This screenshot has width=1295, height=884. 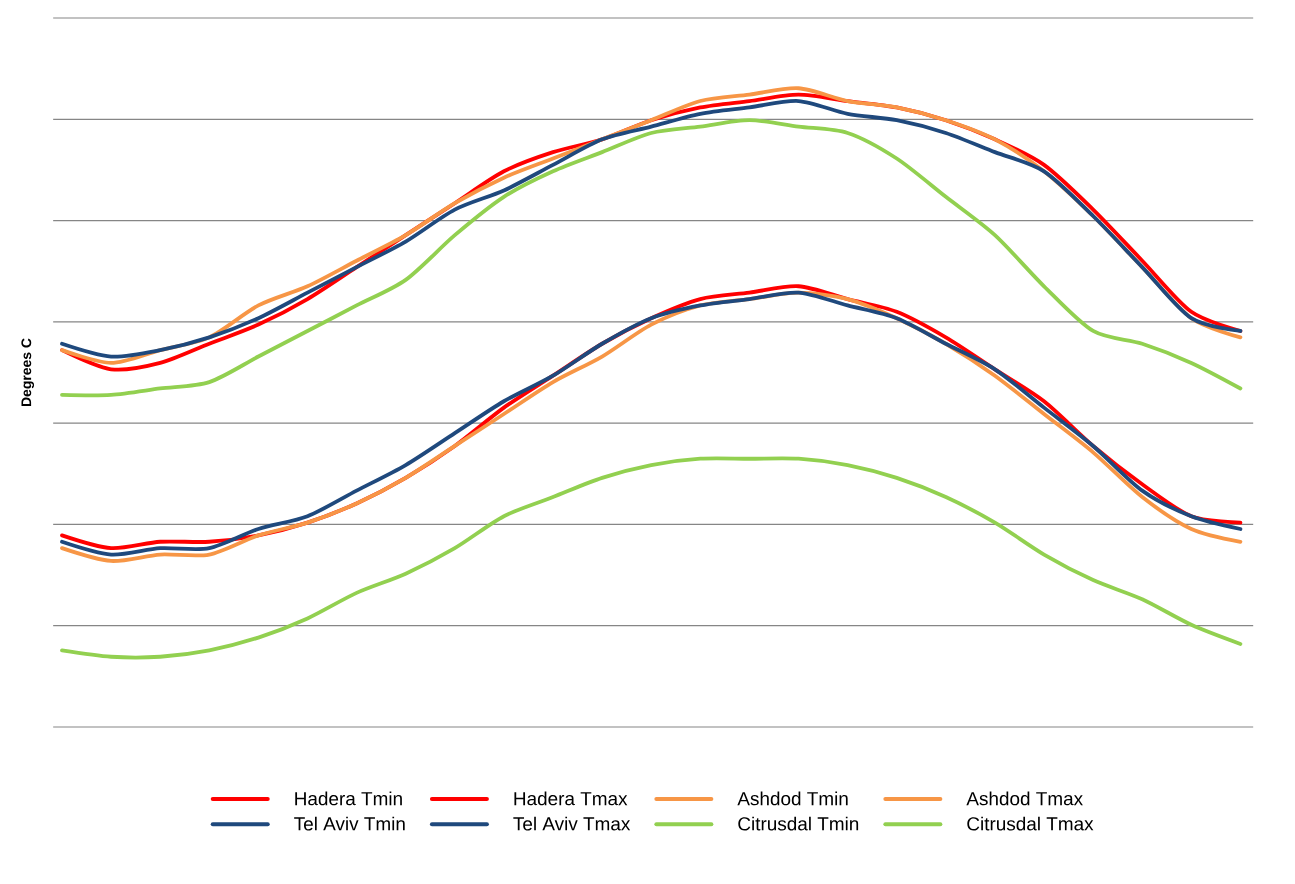 I want to click on legend-label: Citrusdal Tmax, so click(x=1030, y=823).